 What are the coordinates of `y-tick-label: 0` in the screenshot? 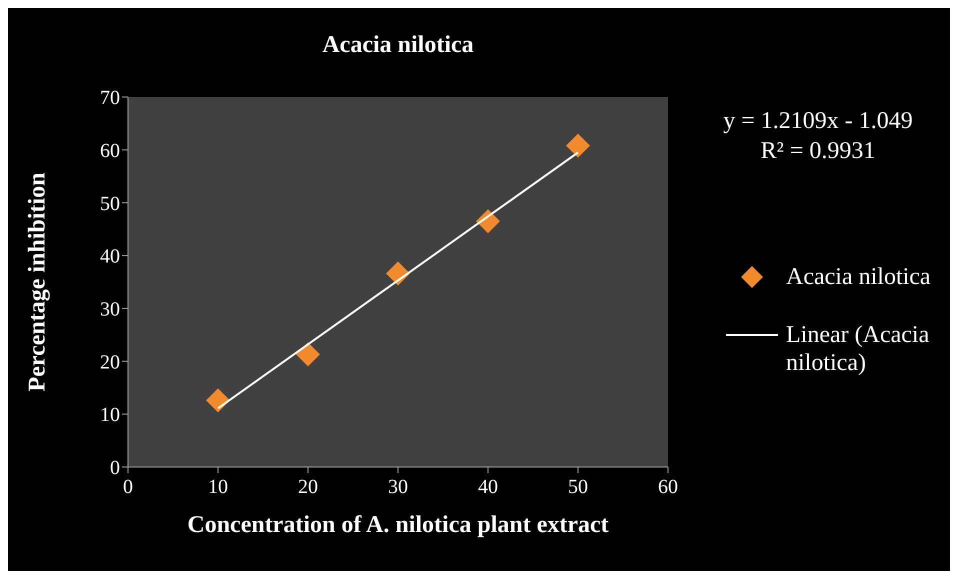 It's located at (115, 468).